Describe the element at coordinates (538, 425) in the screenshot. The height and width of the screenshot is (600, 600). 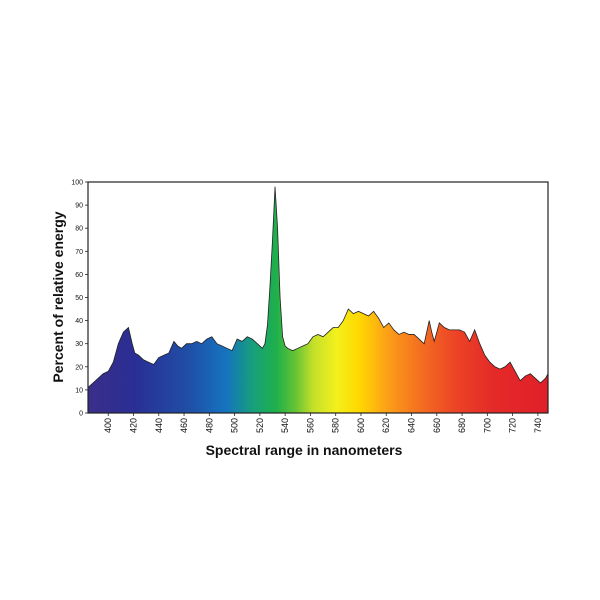
I see `x-tick-label: 740` at that location.